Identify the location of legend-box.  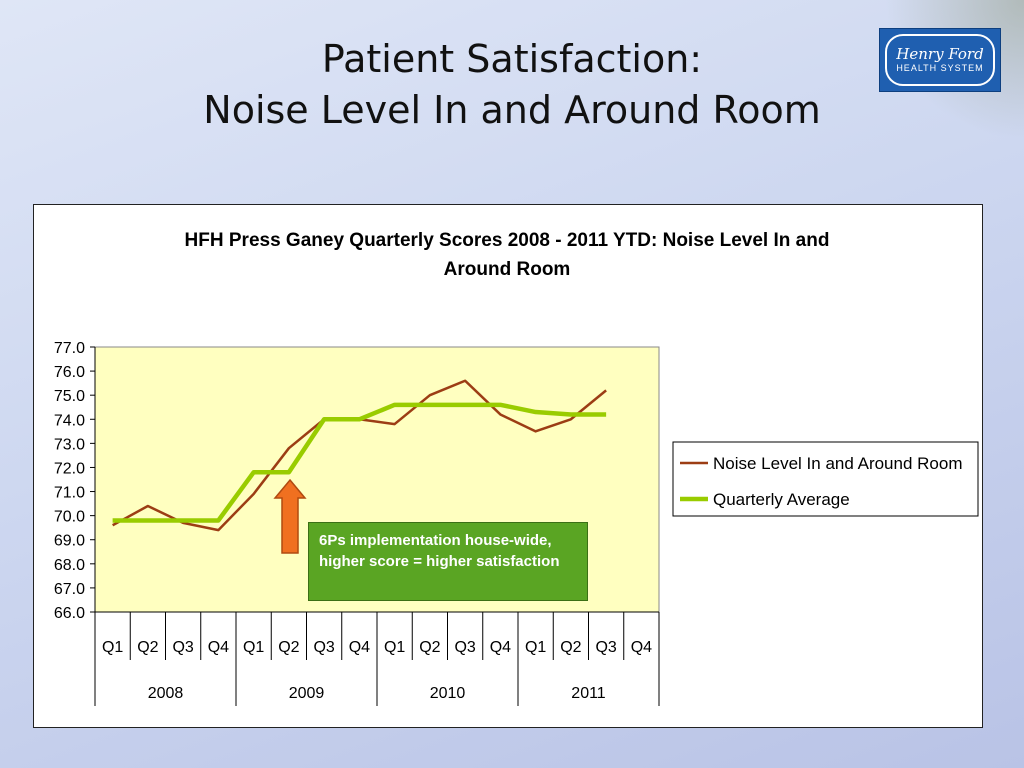
(825, 479).